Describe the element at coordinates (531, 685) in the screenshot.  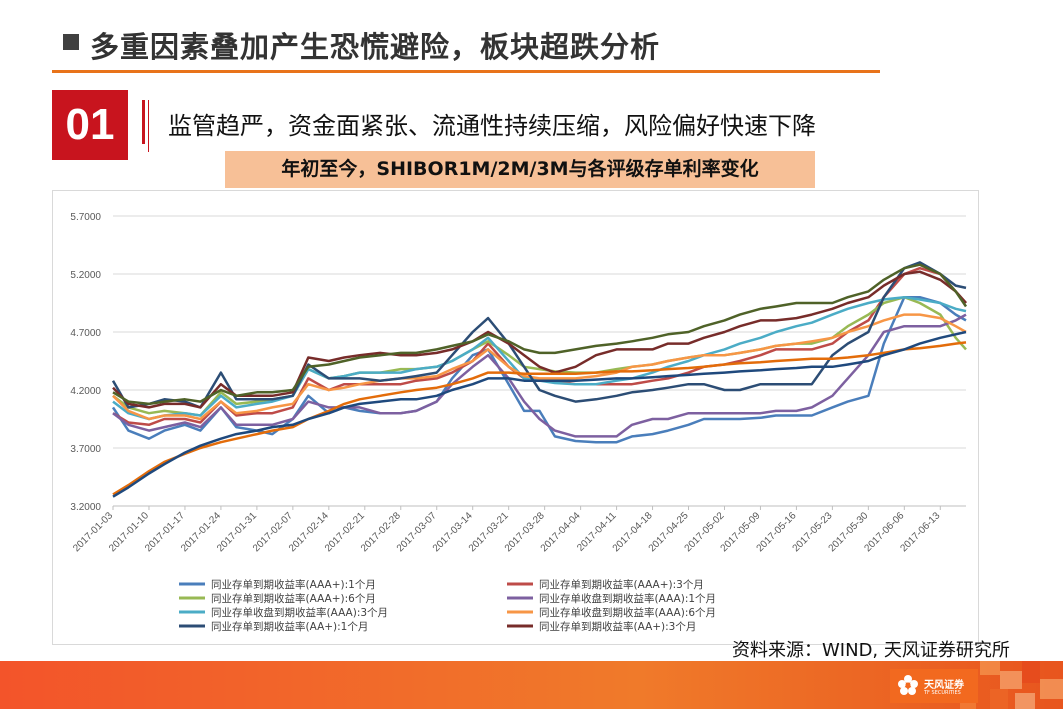
I see `footer-banner: 天风证券 TF SECURITIES` at that location.